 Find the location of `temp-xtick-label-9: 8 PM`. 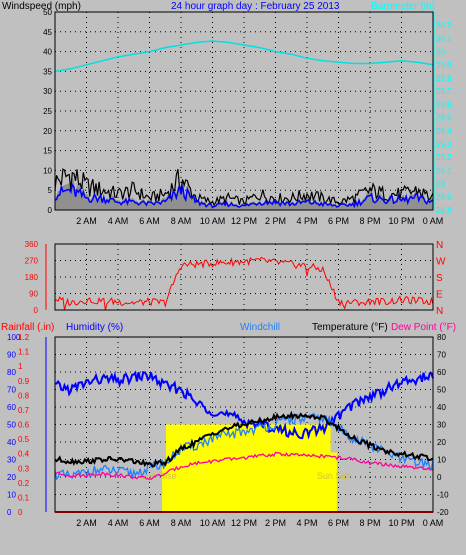

temp-xtick-label-9: 8 PM is located at coordinates (369, 523).